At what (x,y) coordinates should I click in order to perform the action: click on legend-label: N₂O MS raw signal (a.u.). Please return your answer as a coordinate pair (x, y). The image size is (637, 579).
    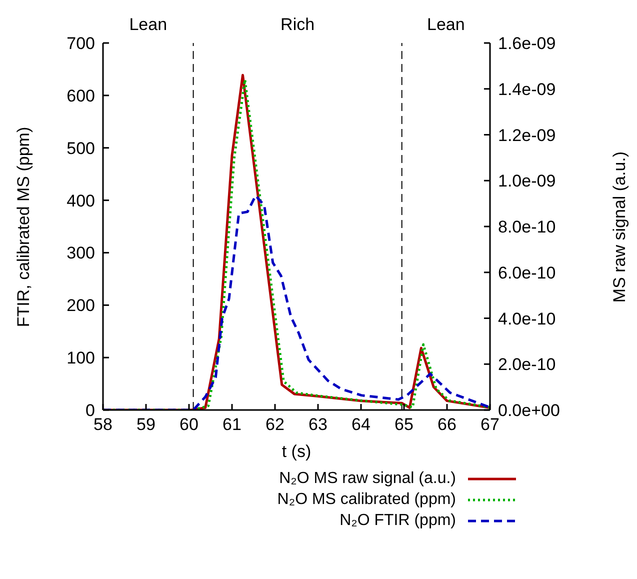
    Looking at the image, I should click on (367, 479).